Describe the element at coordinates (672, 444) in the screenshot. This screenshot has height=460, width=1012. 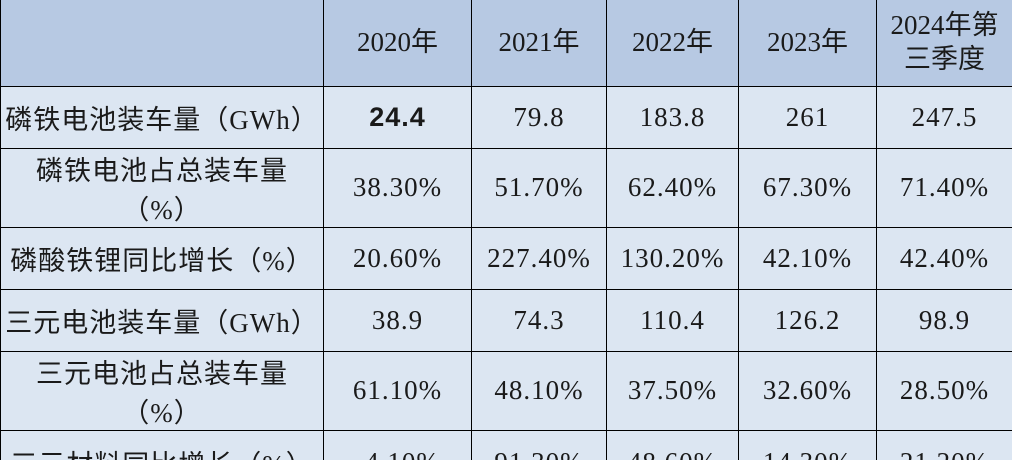
I see `cell-value: 48.60%` at that location.